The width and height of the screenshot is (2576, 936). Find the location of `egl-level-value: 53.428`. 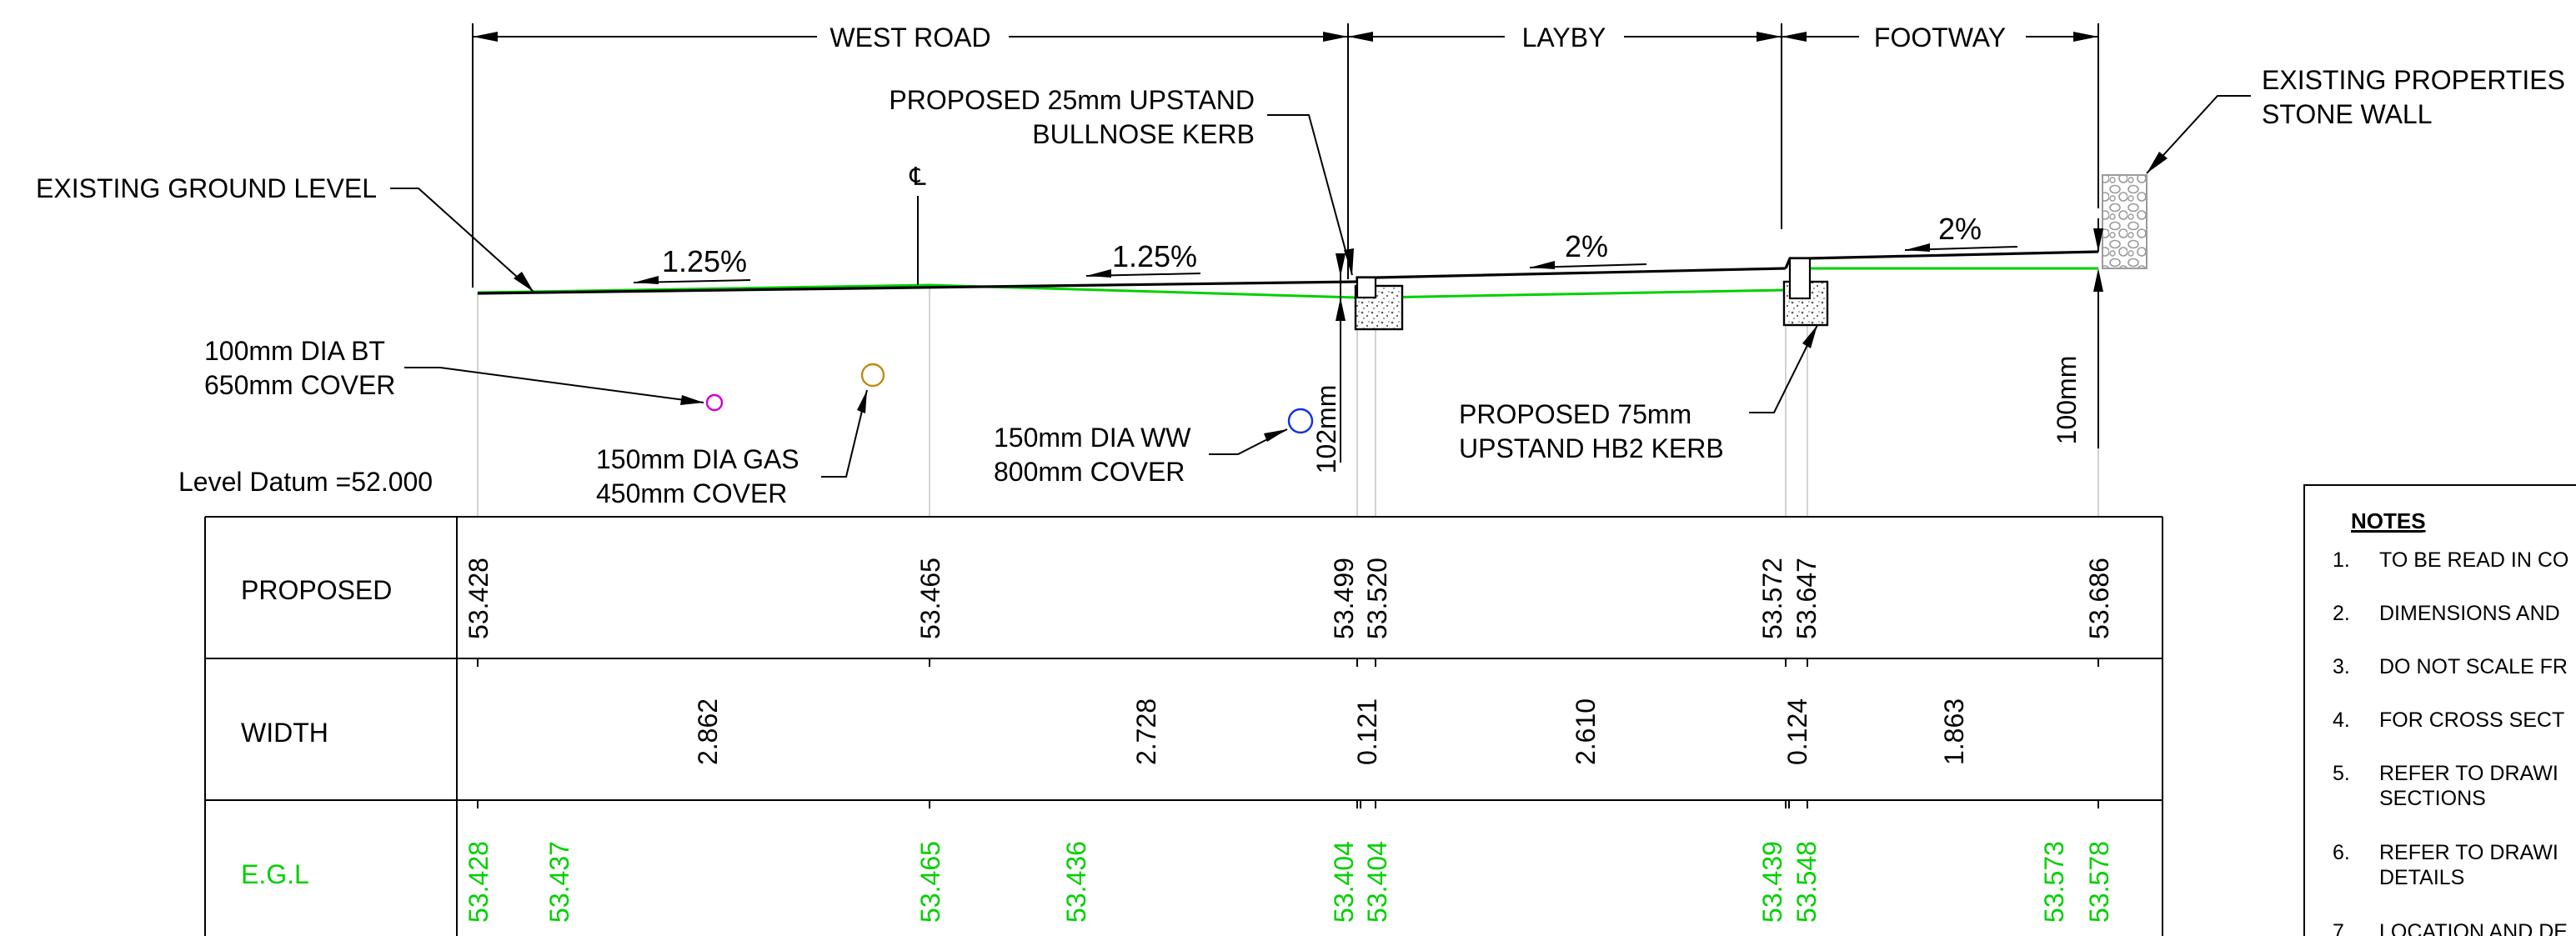

egl-level-value: 53.428 is located at coordinates (479, 882).